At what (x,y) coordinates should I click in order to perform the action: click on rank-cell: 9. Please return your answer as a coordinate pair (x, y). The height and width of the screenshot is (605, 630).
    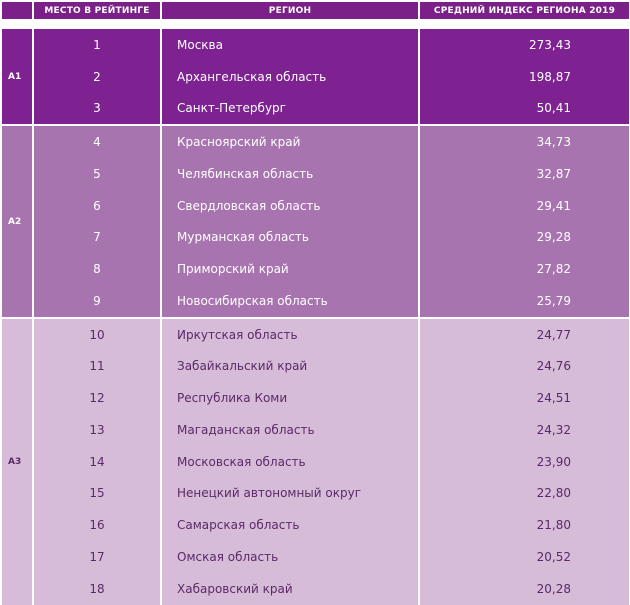
    Looking at the image, I should click on (96, 301).